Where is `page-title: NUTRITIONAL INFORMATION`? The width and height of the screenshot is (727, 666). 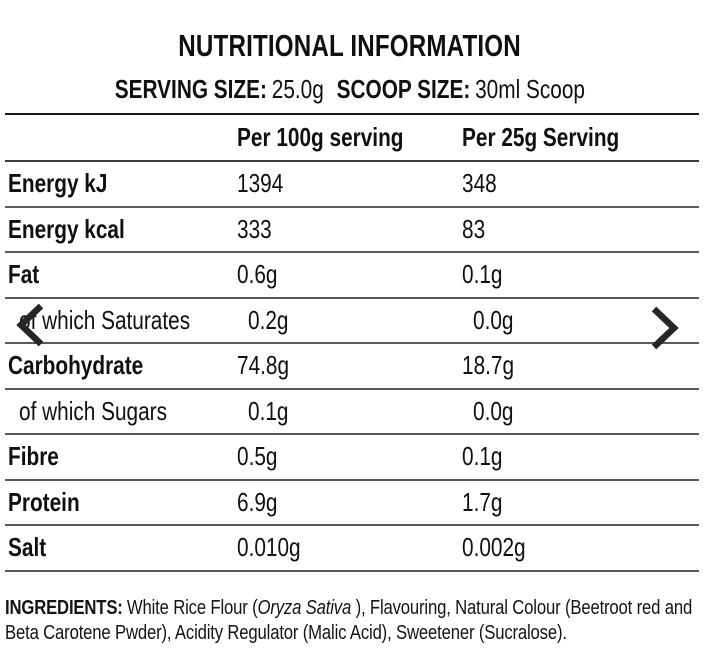
page-title: NUTRITIONAL INFORMATION is located at coordinates (350, 45).